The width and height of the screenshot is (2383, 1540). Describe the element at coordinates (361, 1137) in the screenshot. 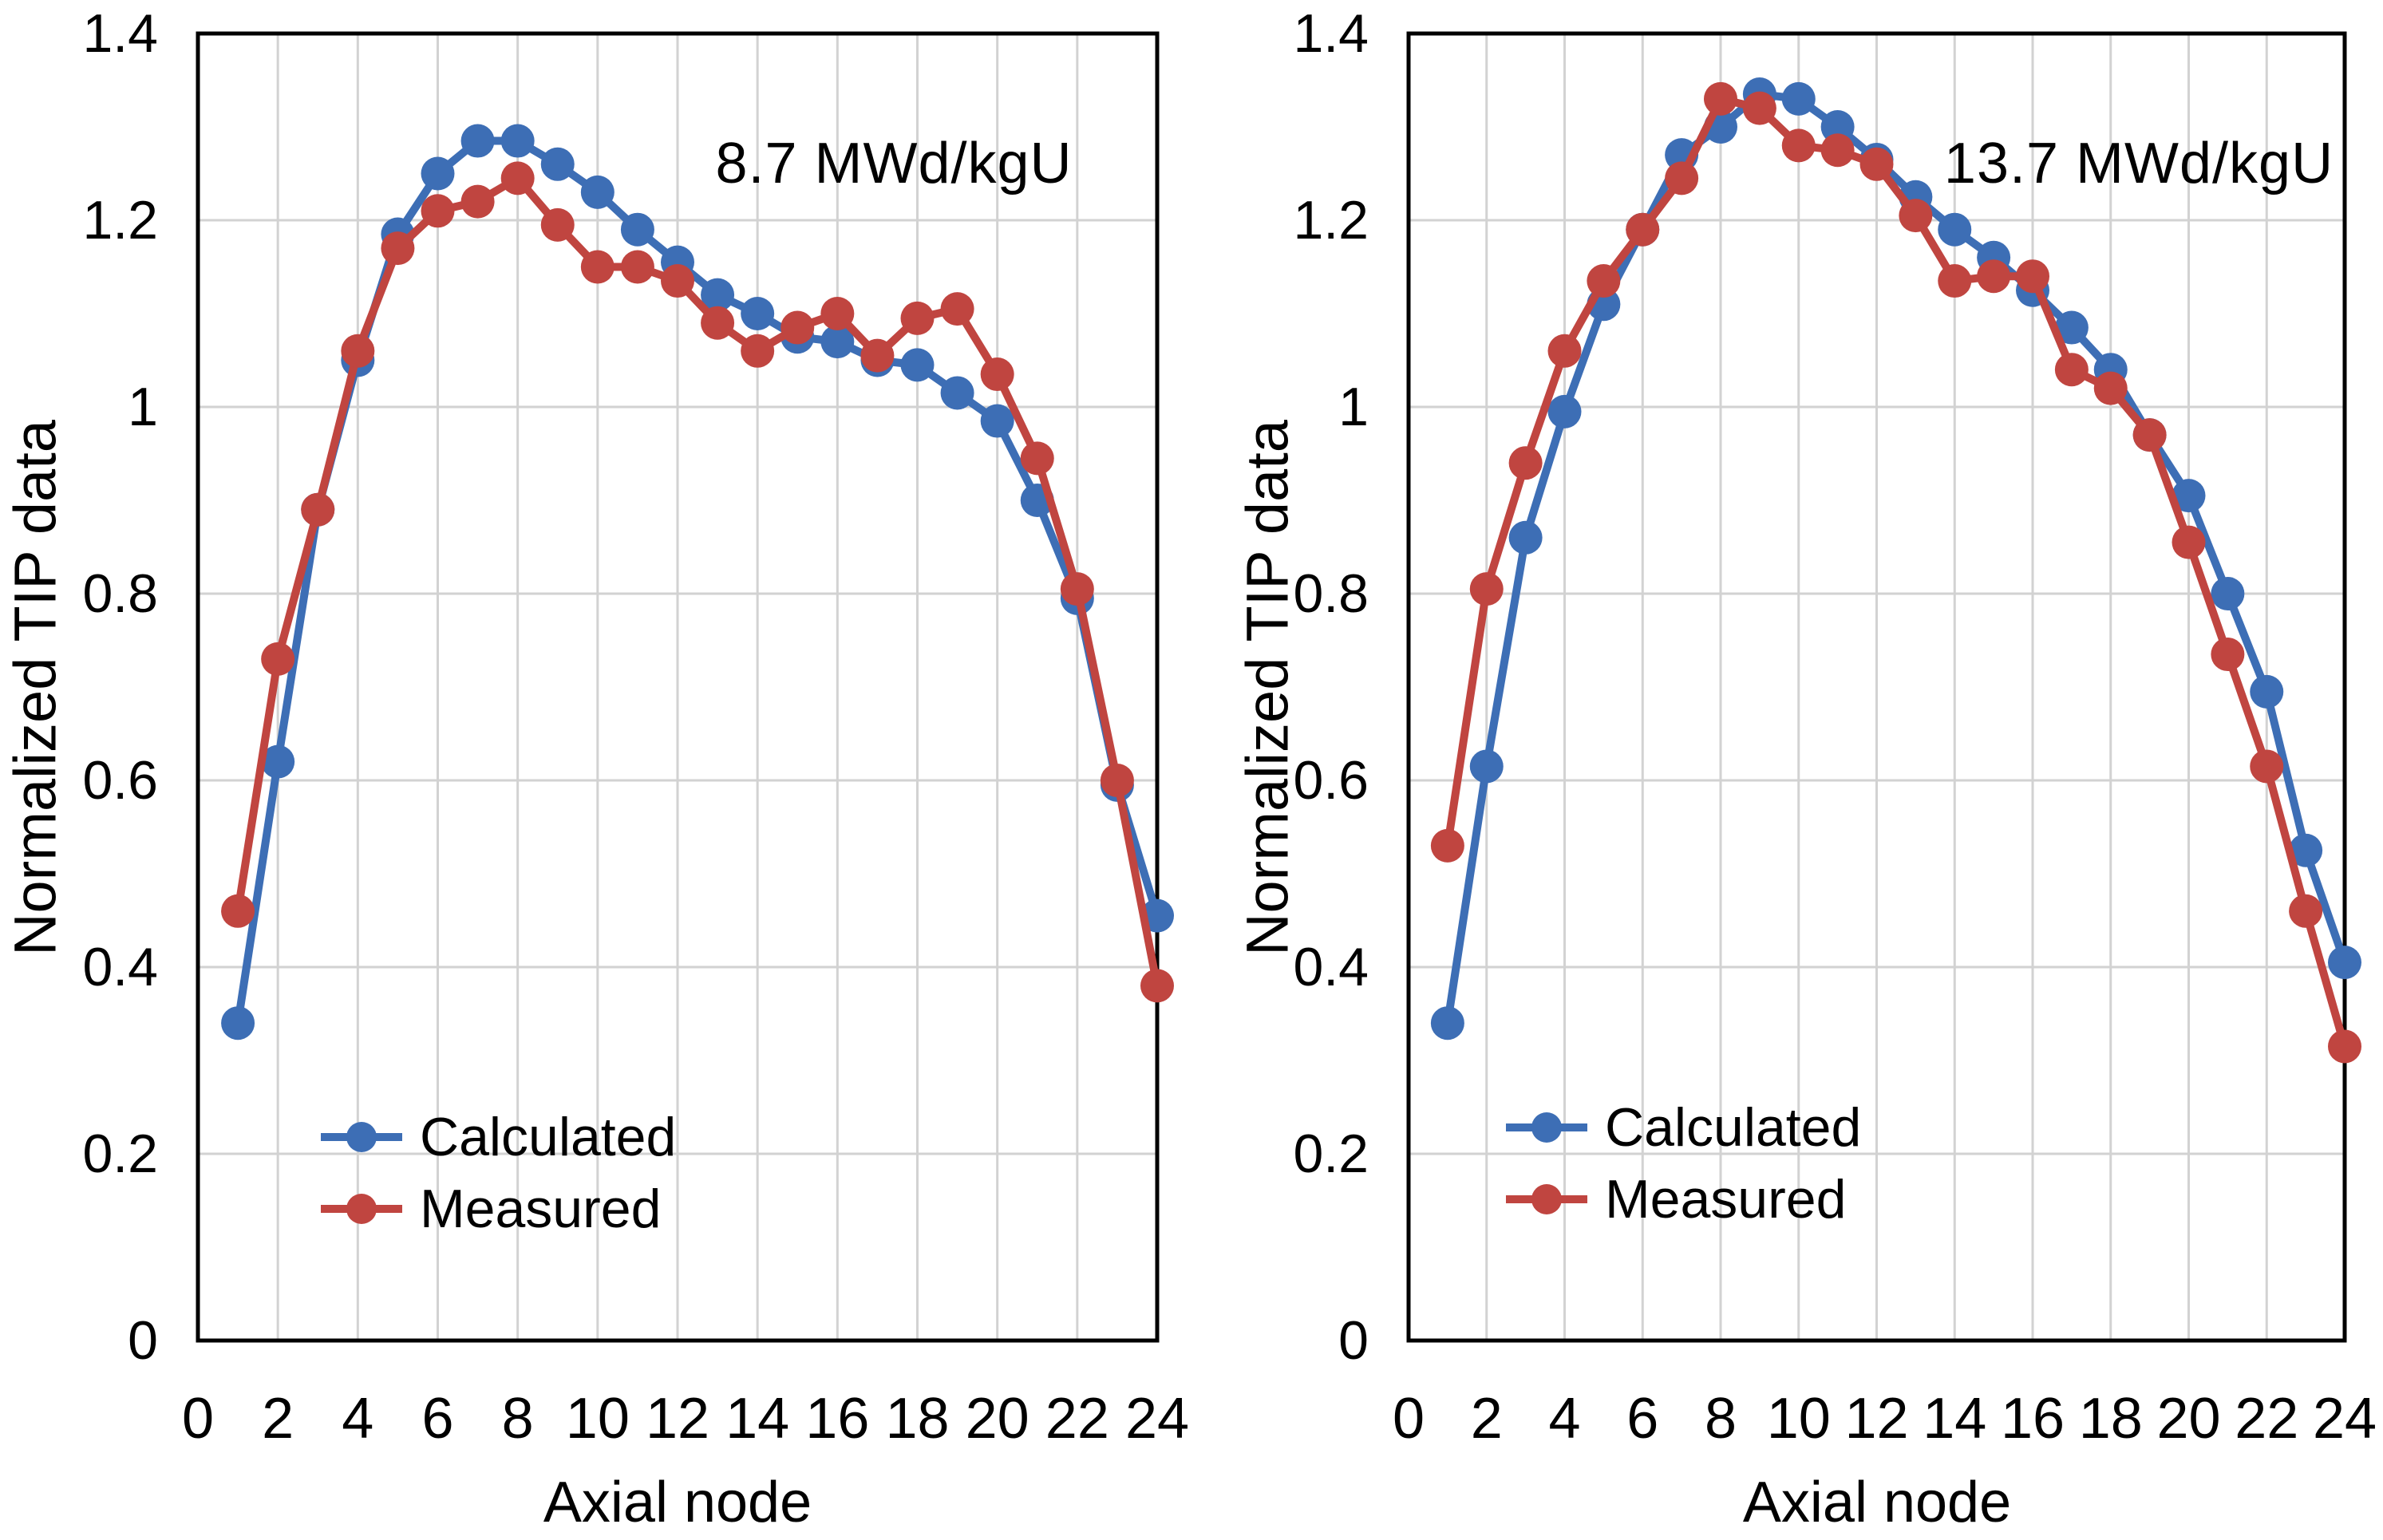

I see `calculated-legend-marker-icon` at that location.